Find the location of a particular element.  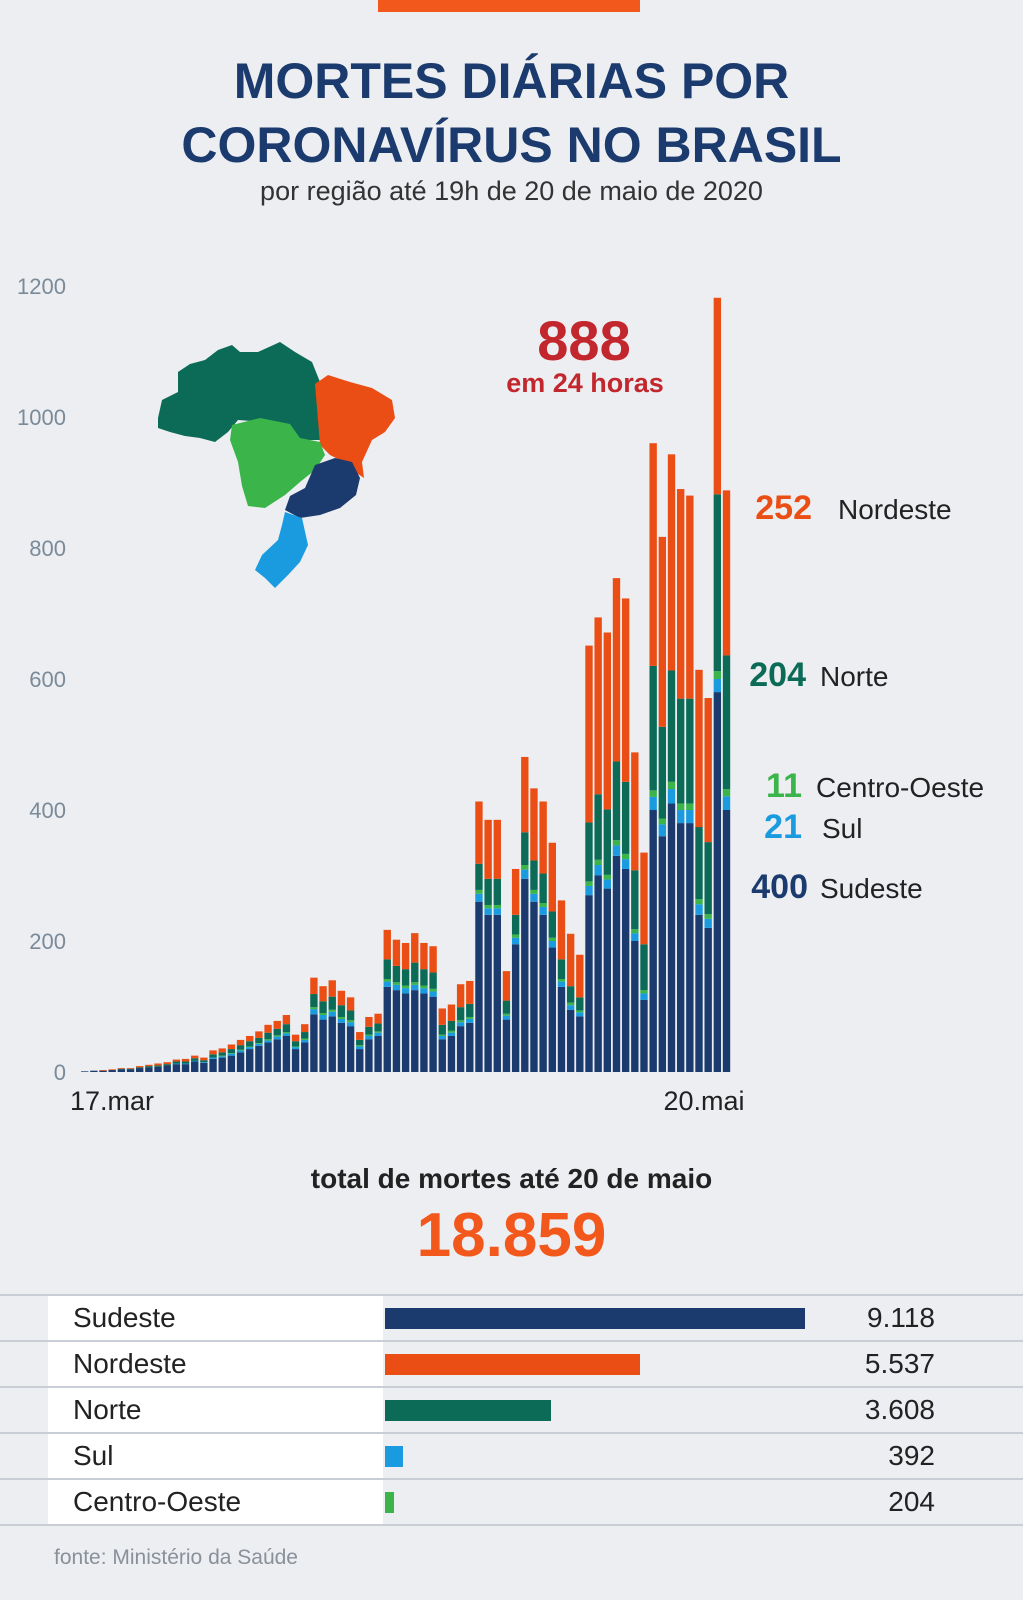

sul-last-value: 21 is located at coordinates (783, 827).